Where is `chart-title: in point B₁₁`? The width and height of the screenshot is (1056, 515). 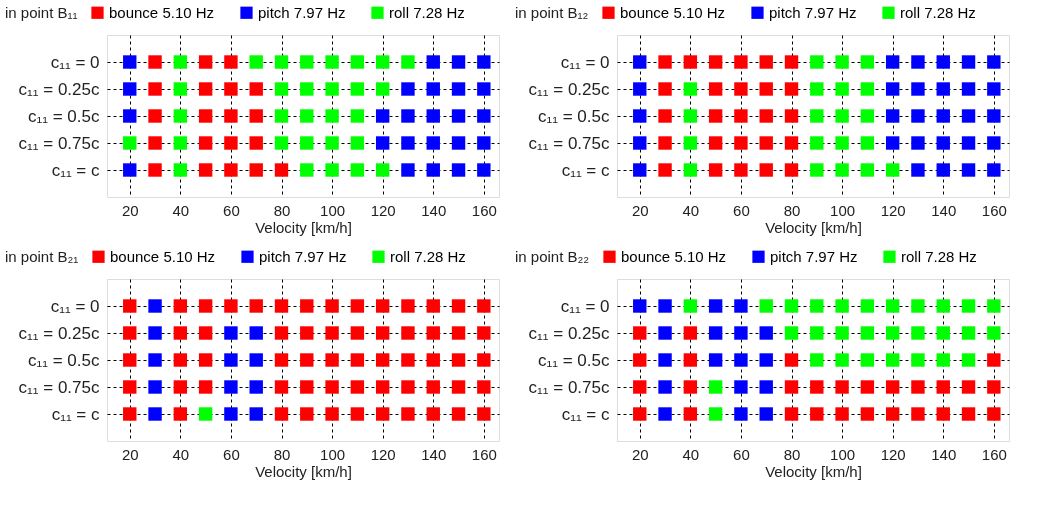 chart-title: in point B₁₁ is located at coordinates (41, 12).